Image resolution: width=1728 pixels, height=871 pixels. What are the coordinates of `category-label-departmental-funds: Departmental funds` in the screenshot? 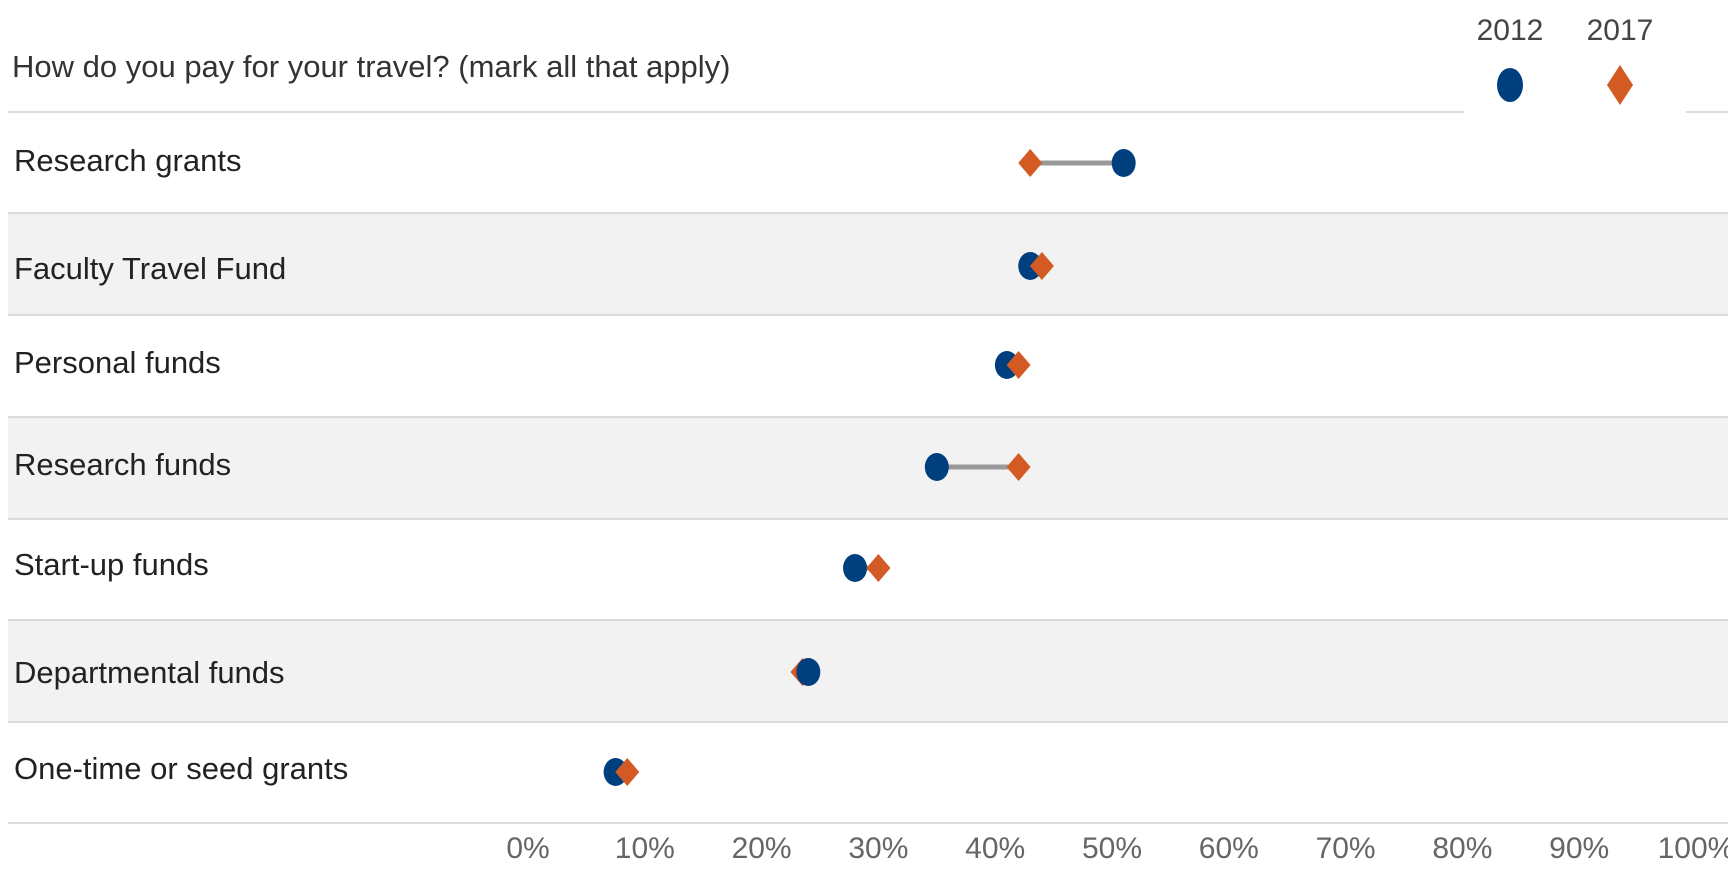 It's located at (149, 672).